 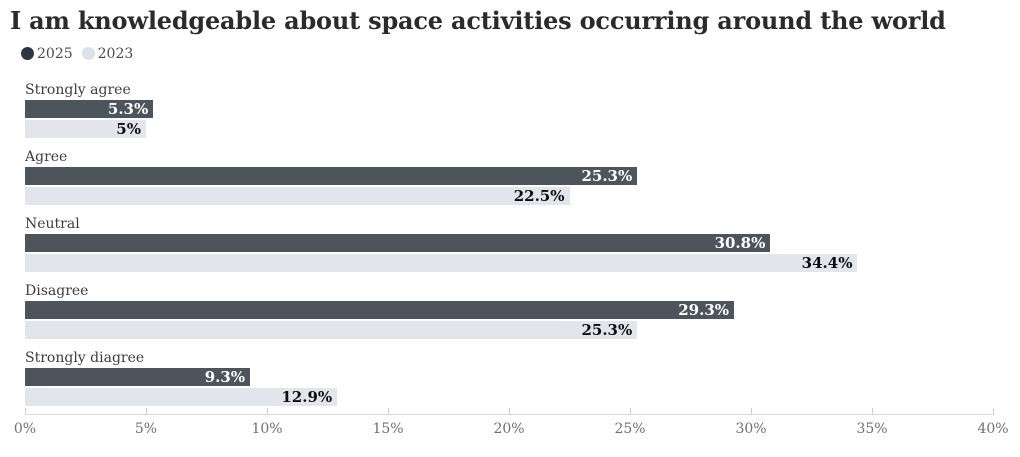 I want to click on chart-row: Strongly diagree 9.3% 12.9%, so click(x=509, y=378).